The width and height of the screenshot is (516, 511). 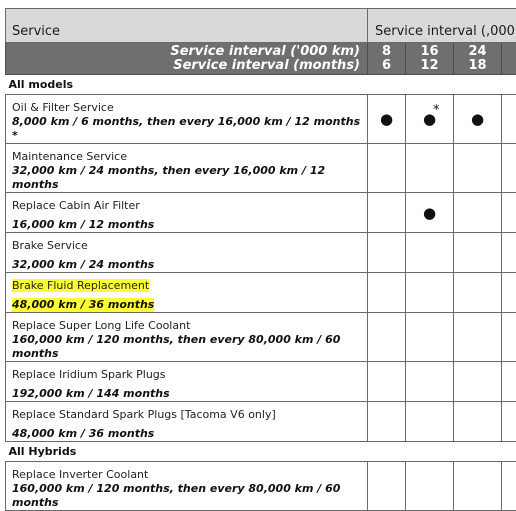 What do you see at coordinates (76, 205) in the screenshot?
I see `service-name: Replace Cabin Air Filter` at bounding box center [76, 205].